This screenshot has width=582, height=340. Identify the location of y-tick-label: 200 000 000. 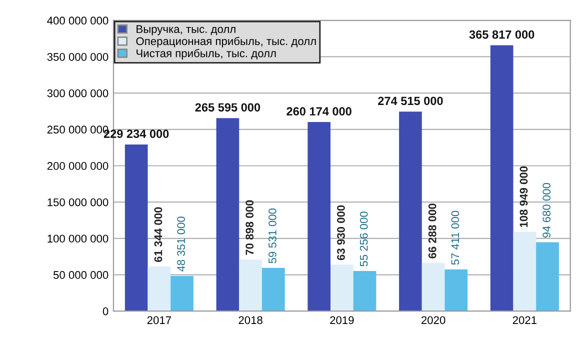
(77, 166).